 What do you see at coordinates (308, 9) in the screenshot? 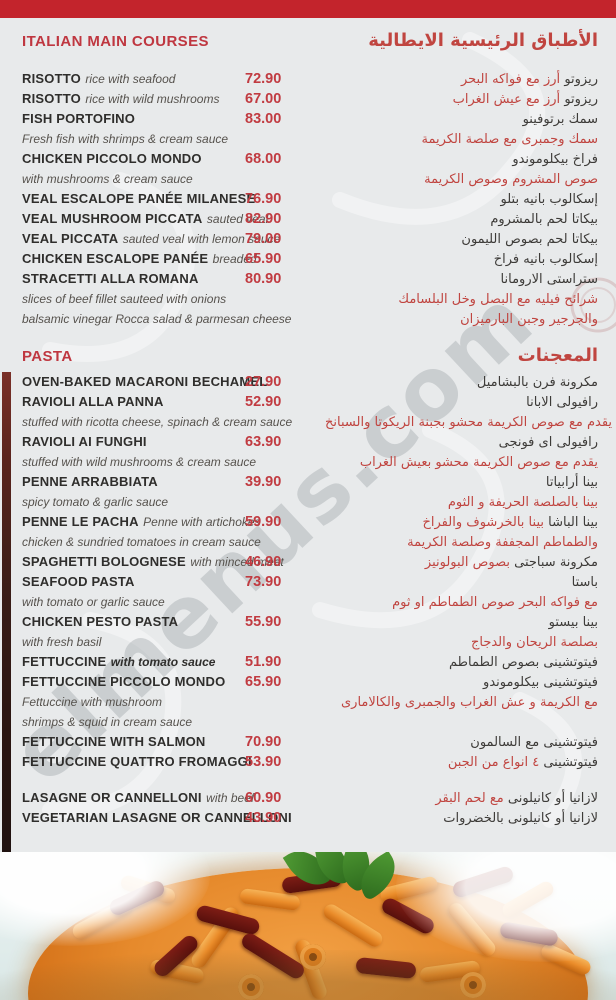
I see `top-red-bar` at bounding box center [308, 9].